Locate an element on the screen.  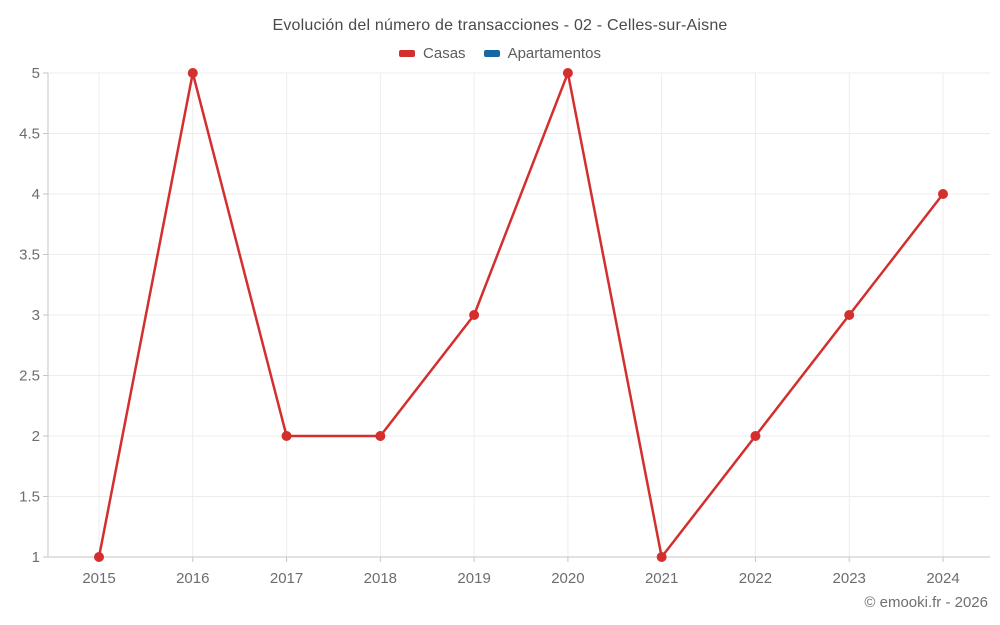
x-tick-label: 2019 is located at coordinates (473, 578).